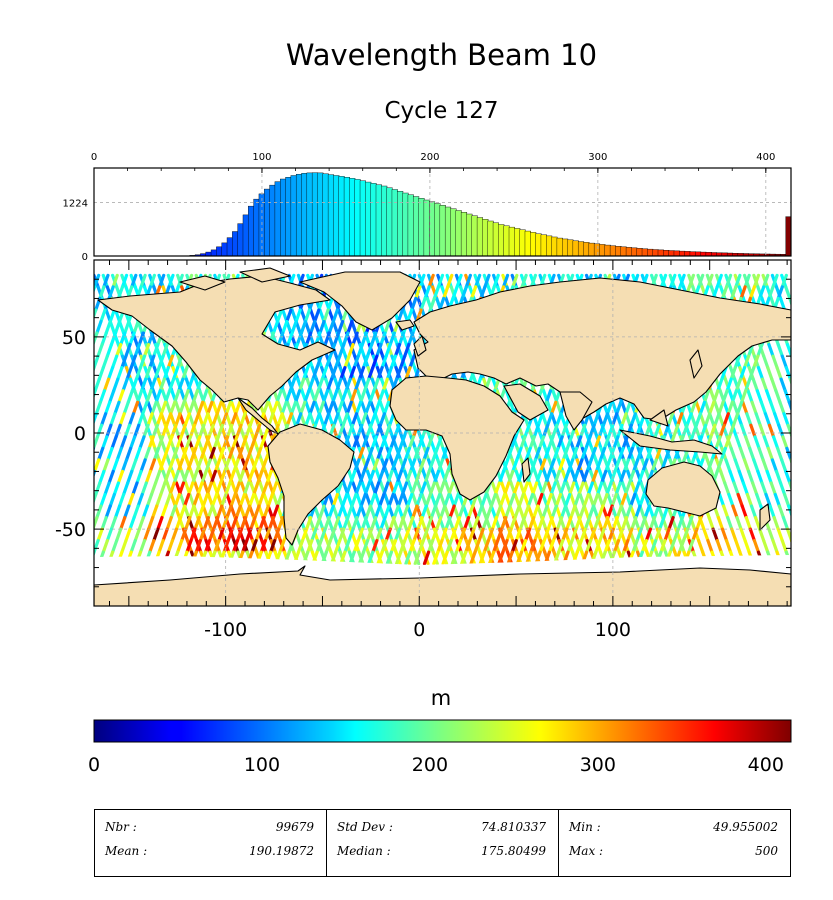 This screenshot has height=900, width=833. What do you see at coordinates (598, 765) in the screenshot?
I see `colorbar-tick-label: 300` at bounding box center [598, 765].